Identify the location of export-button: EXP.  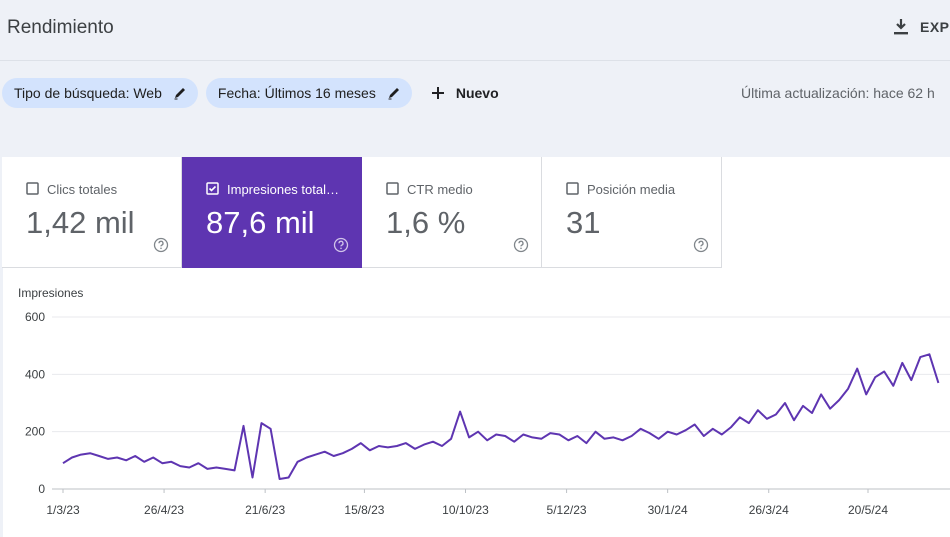
(921, 27).